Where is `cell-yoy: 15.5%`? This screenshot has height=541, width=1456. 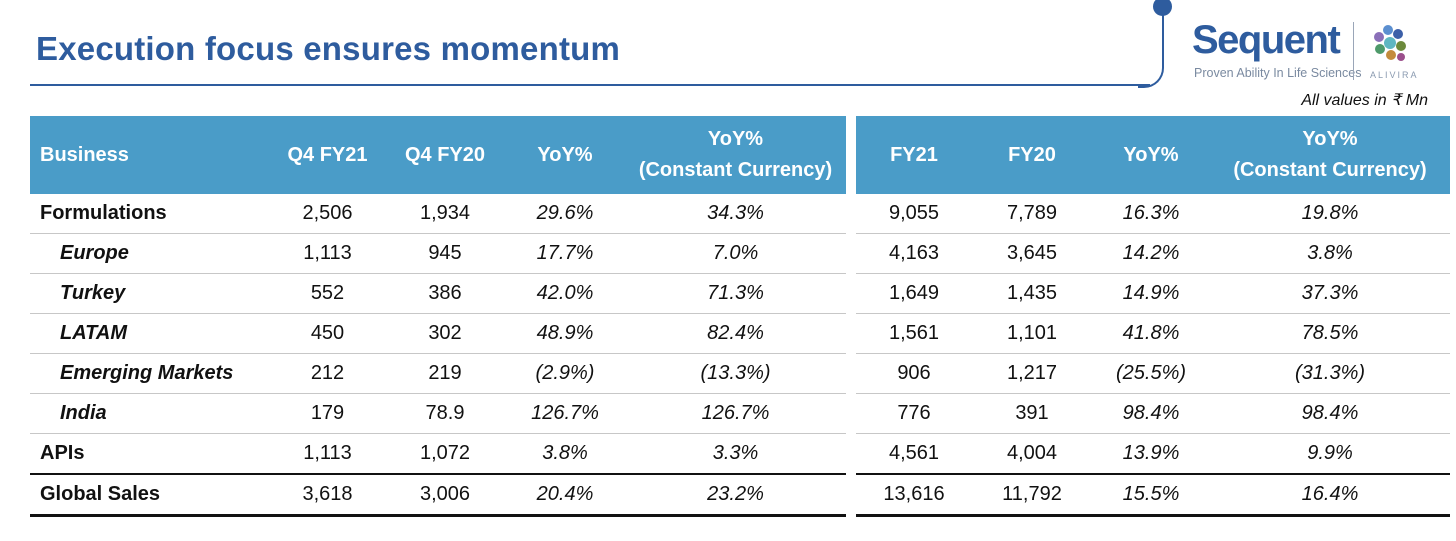
cell-yoy: 15.5% is located at coordinates (1151, 495).